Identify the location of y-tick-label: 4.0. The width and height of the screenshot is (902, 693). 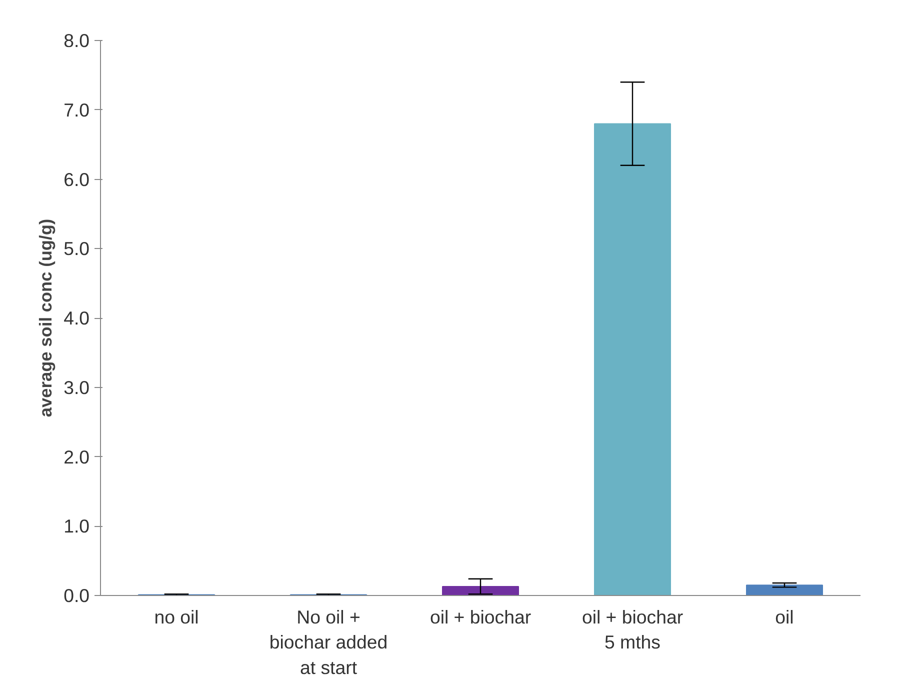
(77, 318).